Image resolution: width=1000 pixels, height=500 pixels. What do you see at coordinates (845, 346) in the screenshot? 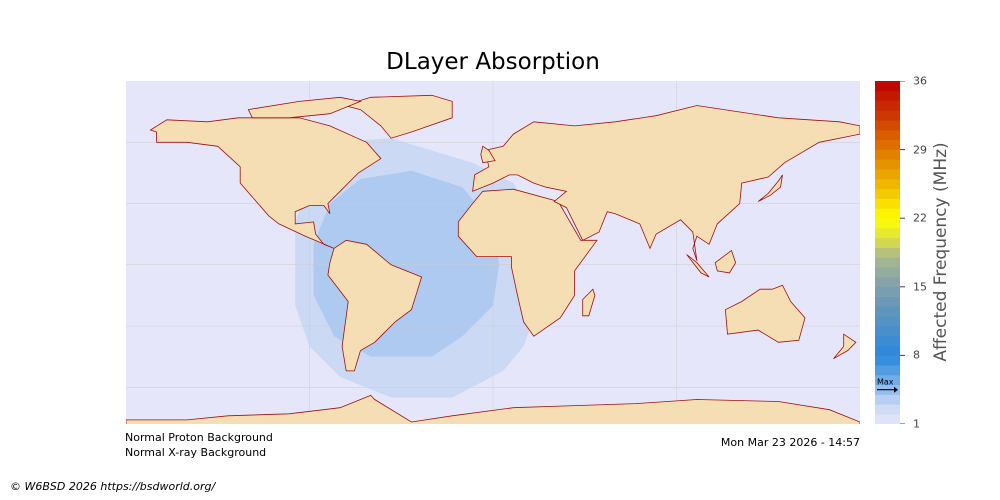
I see `landmass-new-zealand` at bounding box center [845, 346].